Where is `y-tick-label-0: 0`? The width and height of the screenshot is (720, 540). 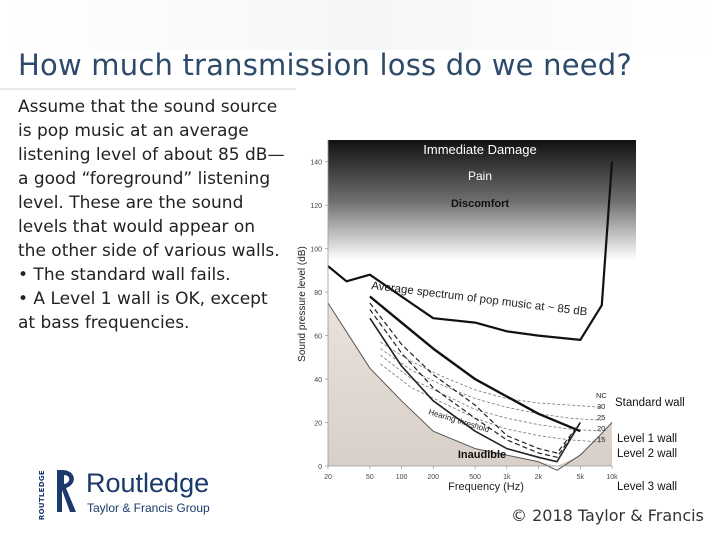
y-tick-label-0: 0 is located at coordinates (320, 467).